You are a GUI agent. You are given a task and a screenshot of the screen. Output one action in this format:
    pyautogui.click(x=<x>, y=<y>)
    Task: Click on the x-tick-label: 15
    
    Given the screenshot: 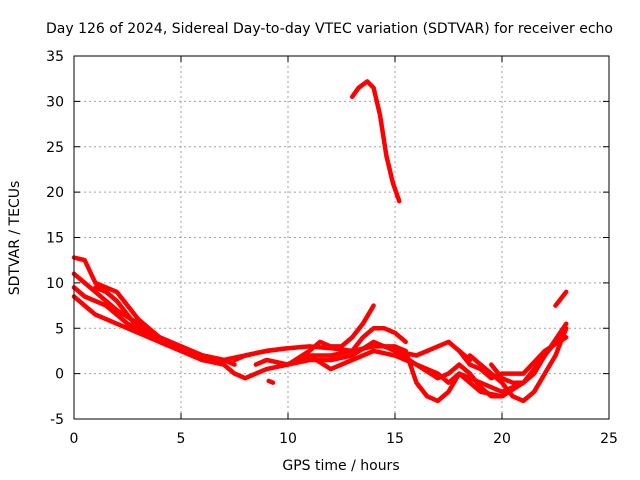 What is the action you would take?
    pyautogui.click(x=395, y=439)
    